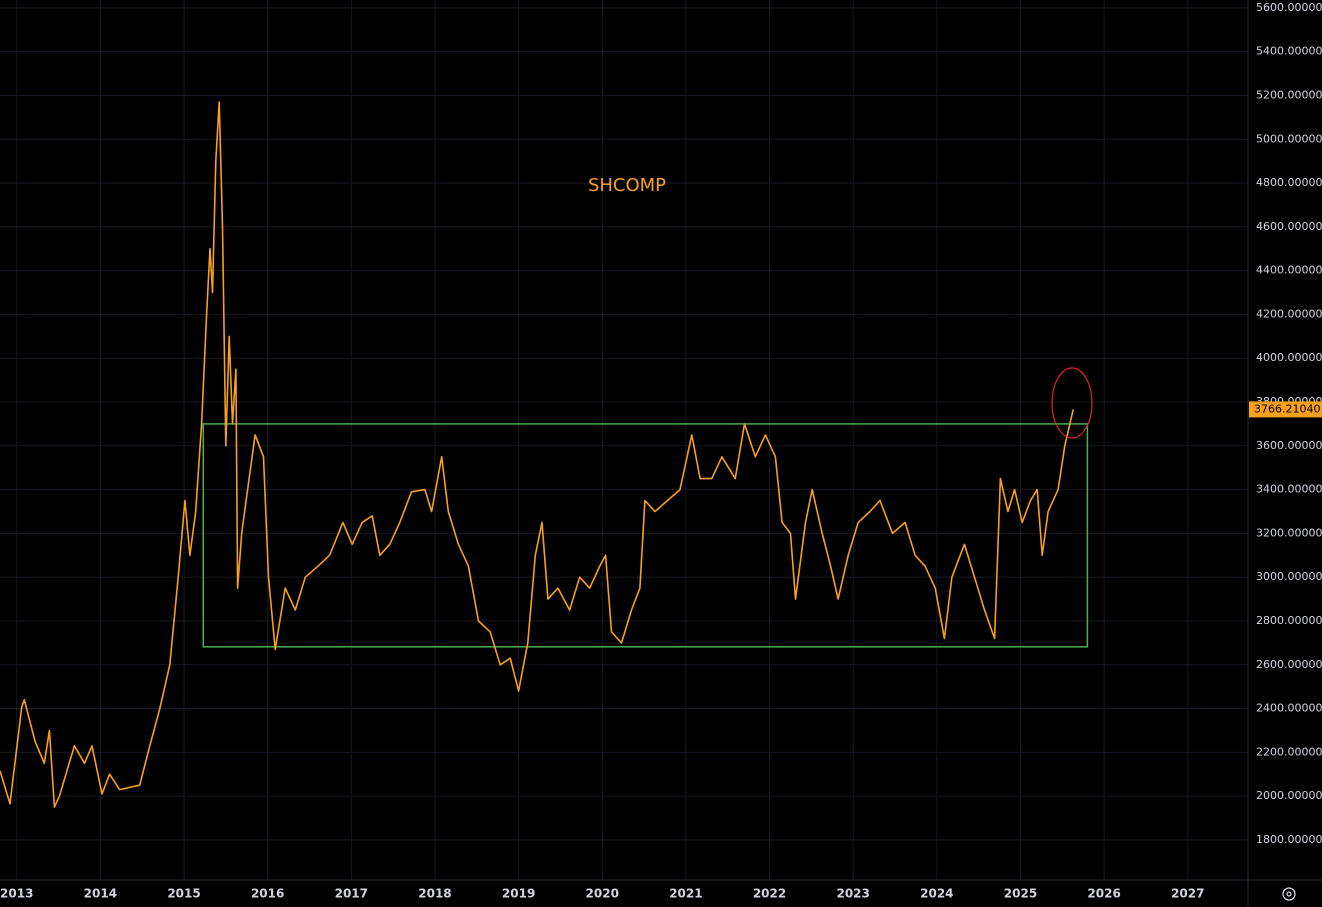 This screenshot has width=1322, height=907. What do you see at coordinates (1289, 489) in the screenshot?
I see `y-tick-label: 3400.00000` at bounding box center [1289, 489].